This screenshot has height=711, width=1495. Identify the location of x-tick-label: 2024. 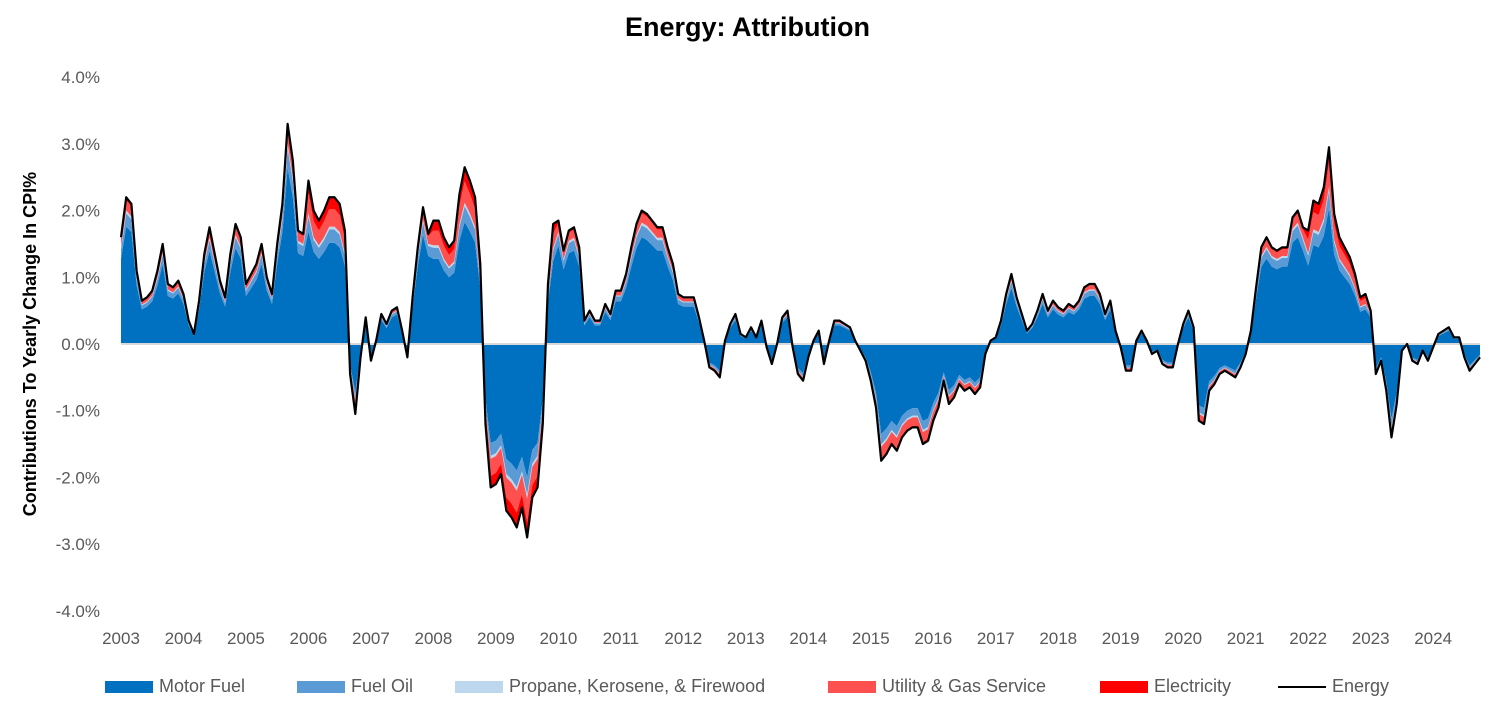
(1433, 638).